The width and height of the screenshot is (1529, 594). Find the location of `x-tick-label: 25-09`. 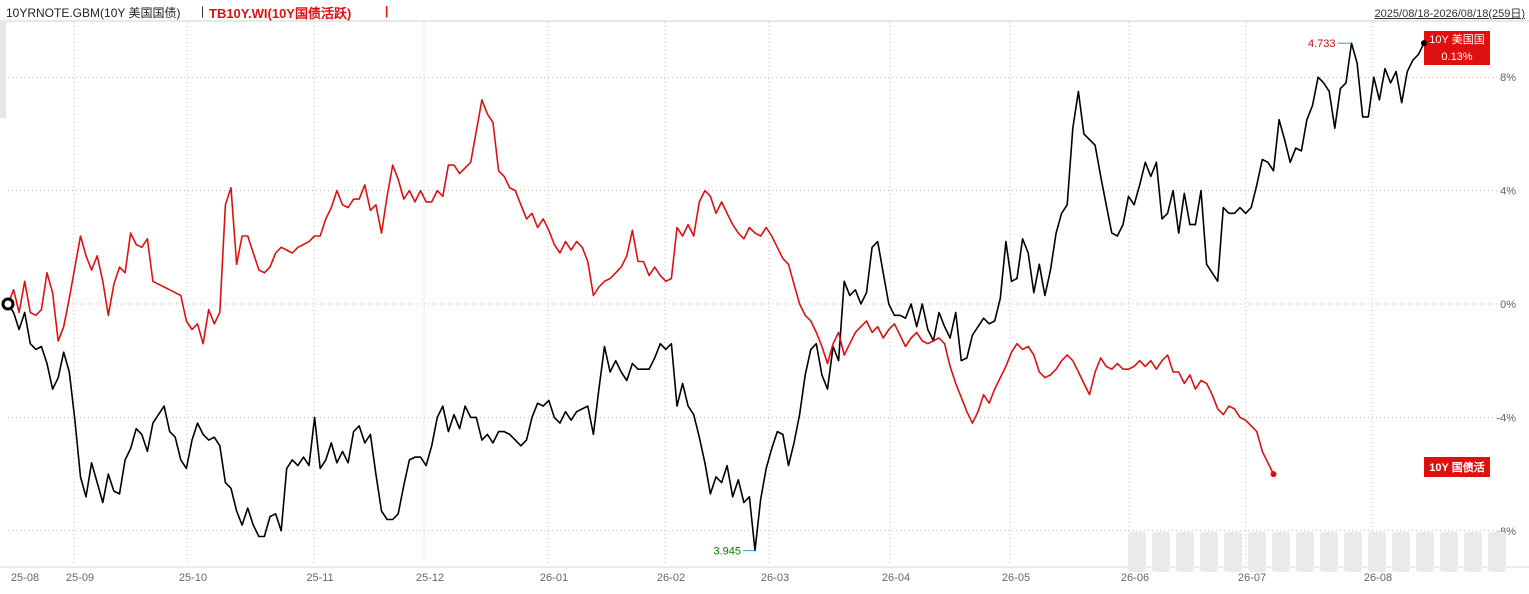

x-tick-label: 25-09 is located at coordinates (80, 578).